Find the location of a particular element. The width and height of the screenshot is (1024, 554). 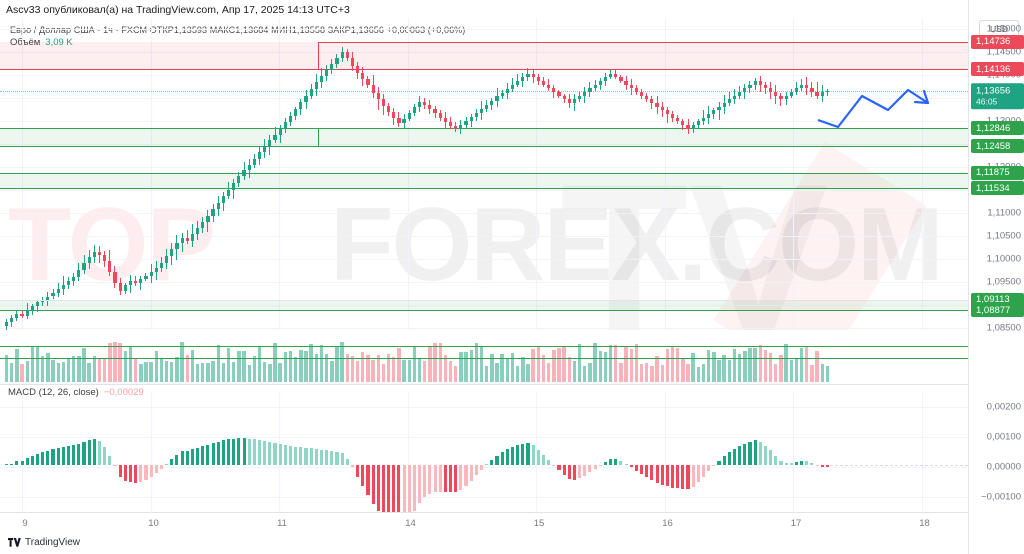

gridline-vertical is located at coordinates (151, 174).